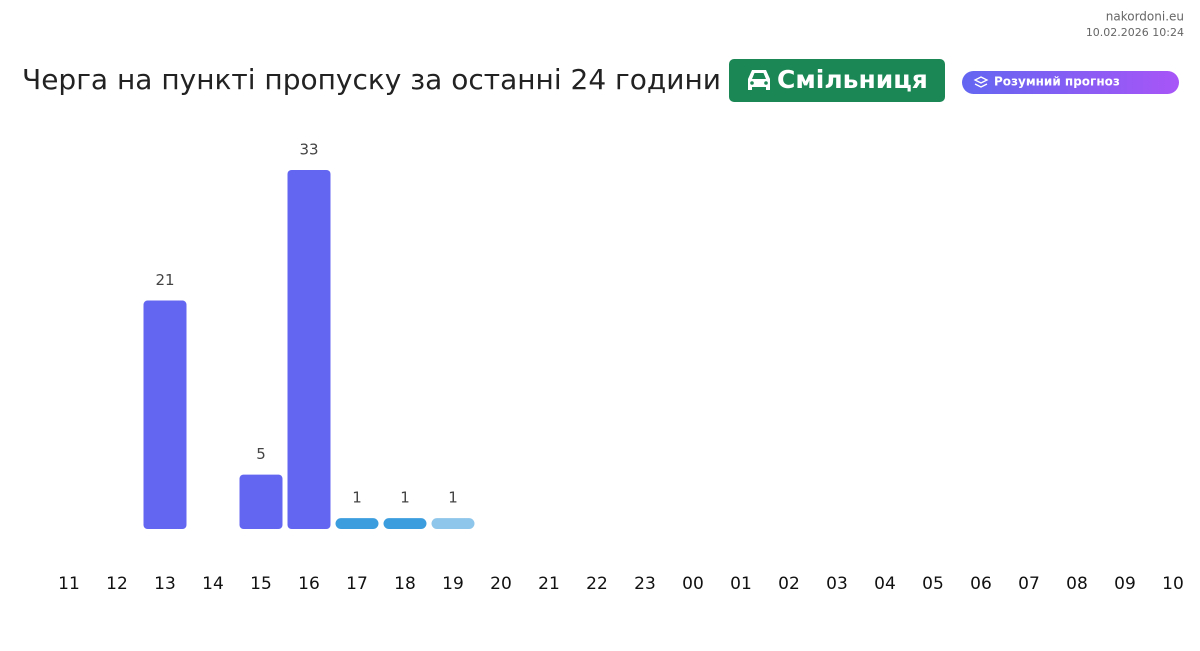 The image size is (1200, 651). What do you see at coordinates (165, 584) in the screenshot?
I see `x-tick-label: 13` at bounding box center [165, 584].